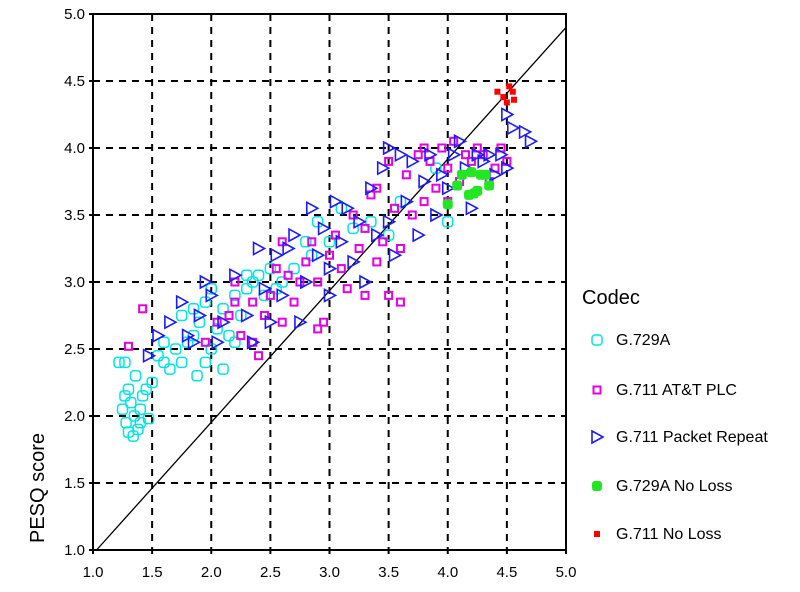 This screenshot has height=592, width=800. I want to click on legend-item-label: G.729A, so click(643, 340).